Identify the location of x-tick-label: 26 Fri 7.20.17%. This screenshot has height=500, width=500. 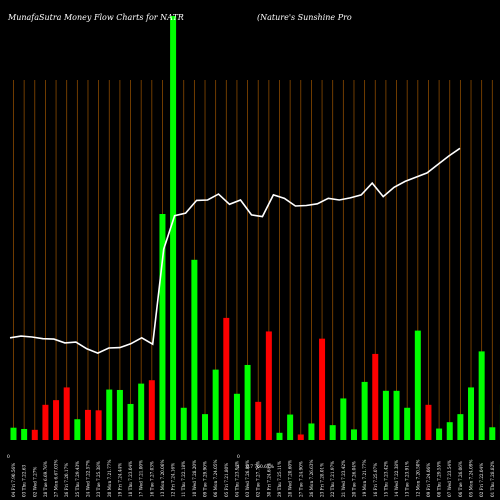
(66, 480).